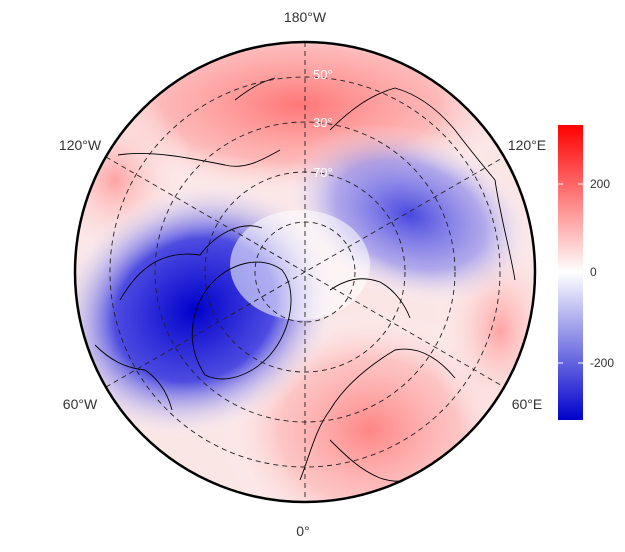 The image size is (625, 552). What do you see at coordinates (323, 122) in the screenshot?
I see `lat-label-30: 30°` at bounding box center [323, 122].